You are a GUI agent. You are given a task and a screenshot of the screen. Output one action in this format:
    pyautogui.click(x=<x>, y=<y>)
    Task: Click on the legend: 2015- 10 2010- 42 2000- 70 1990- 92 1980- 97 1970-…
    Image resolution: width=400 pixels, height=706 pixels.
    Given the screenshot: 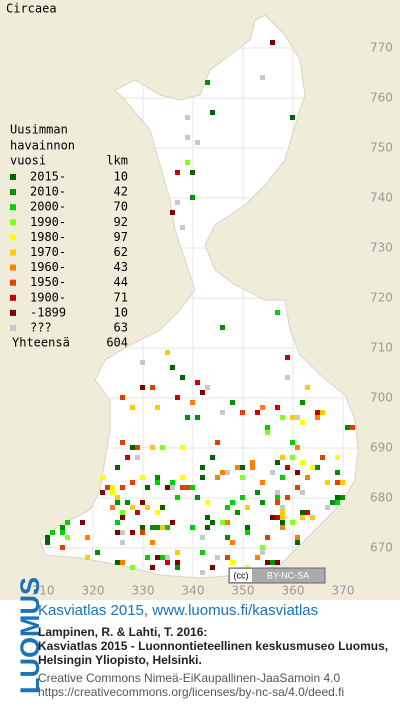 What is the action you would take?
    pyautogui.click(x=69, y=260)
    